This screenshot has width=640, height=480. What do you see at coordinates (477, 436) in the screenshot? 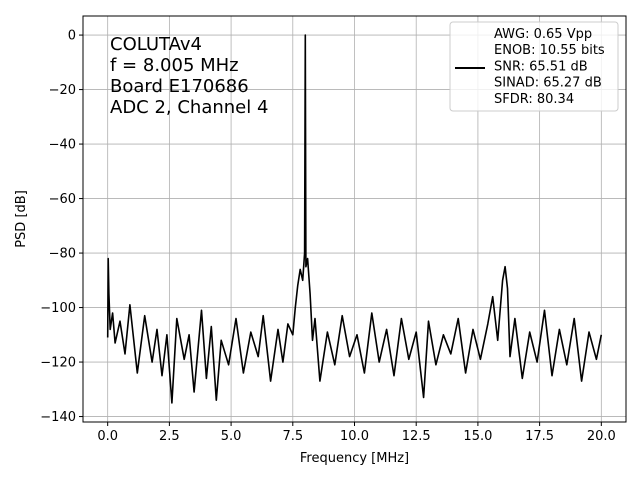
I see `x-tick-label: 15.0` at bounding box center [477, 436].